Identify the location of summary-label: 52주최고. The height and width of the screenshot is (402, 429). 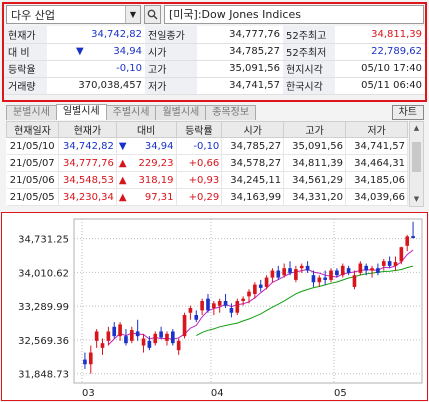
(309, 35).